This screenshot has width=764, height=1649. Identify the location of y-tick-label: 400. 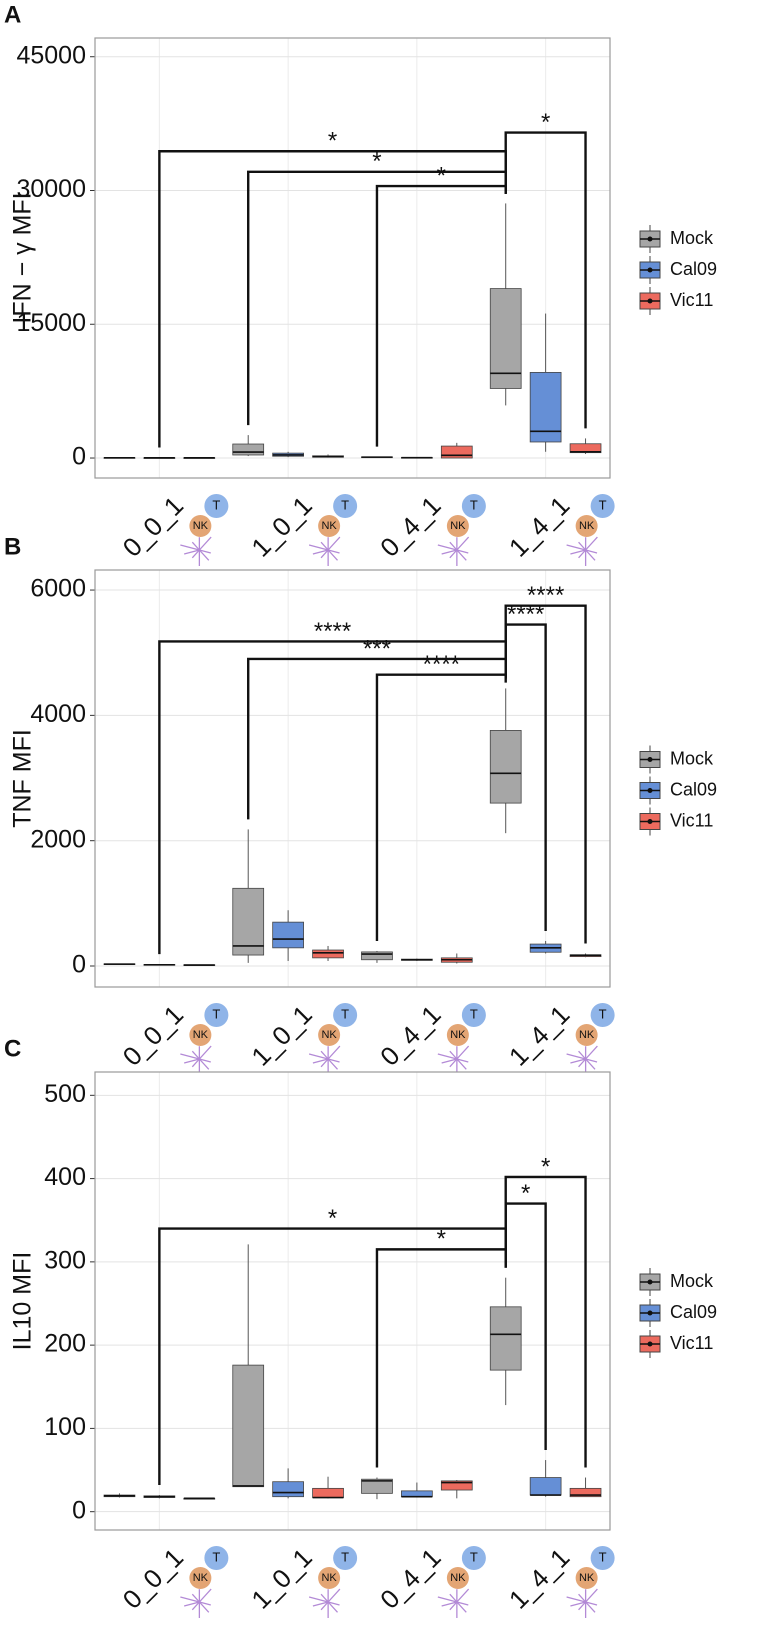
(65, 1177).